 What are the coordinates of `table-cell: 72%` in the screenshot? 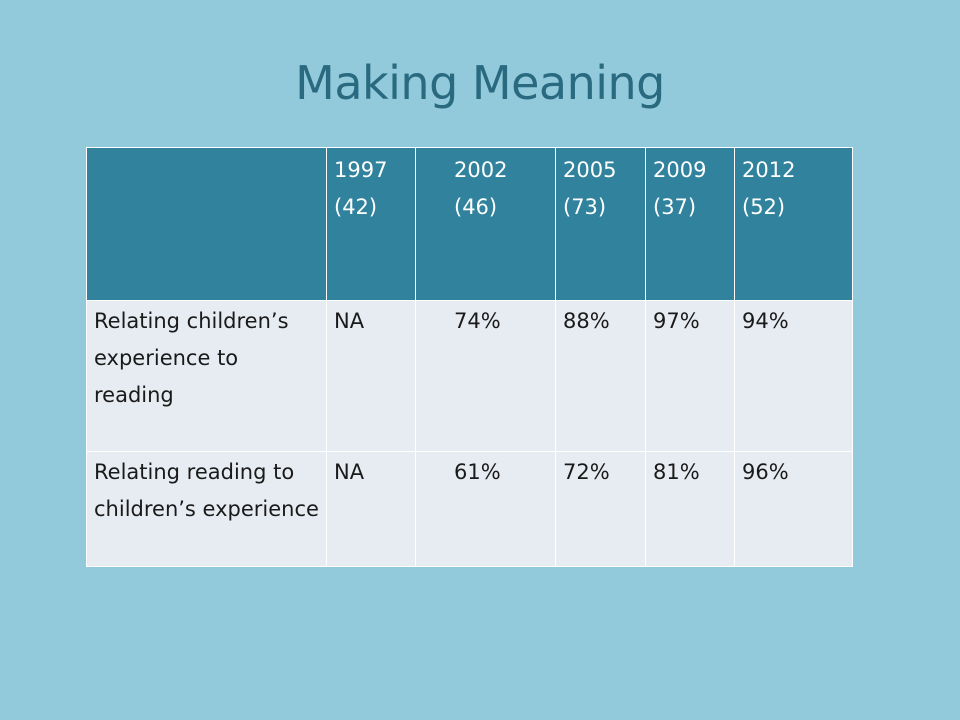 It's located at (600, 509).